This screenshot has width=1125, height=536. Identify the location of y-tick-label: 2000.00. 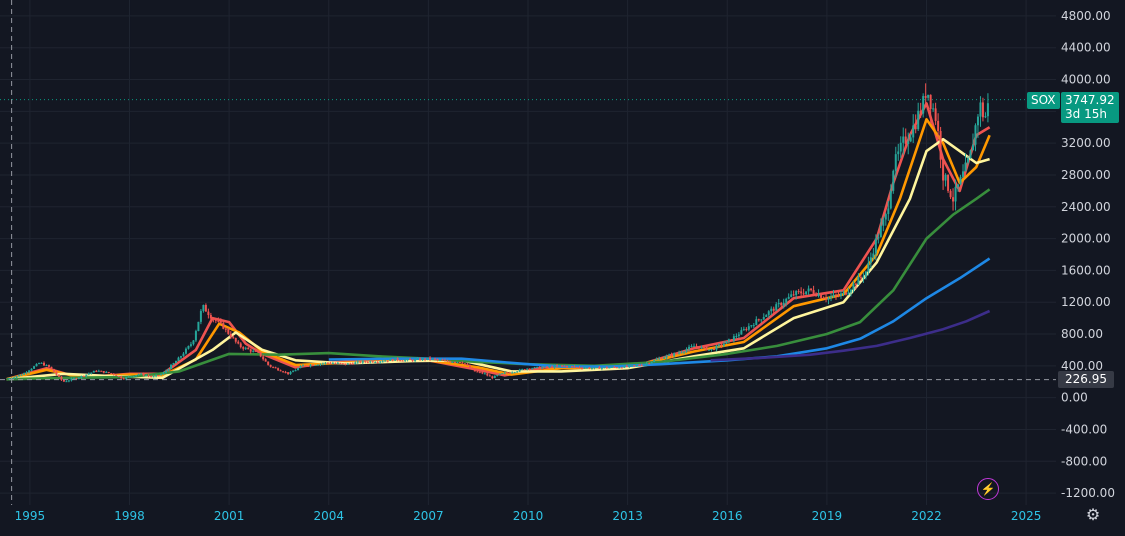
(1086, 239).